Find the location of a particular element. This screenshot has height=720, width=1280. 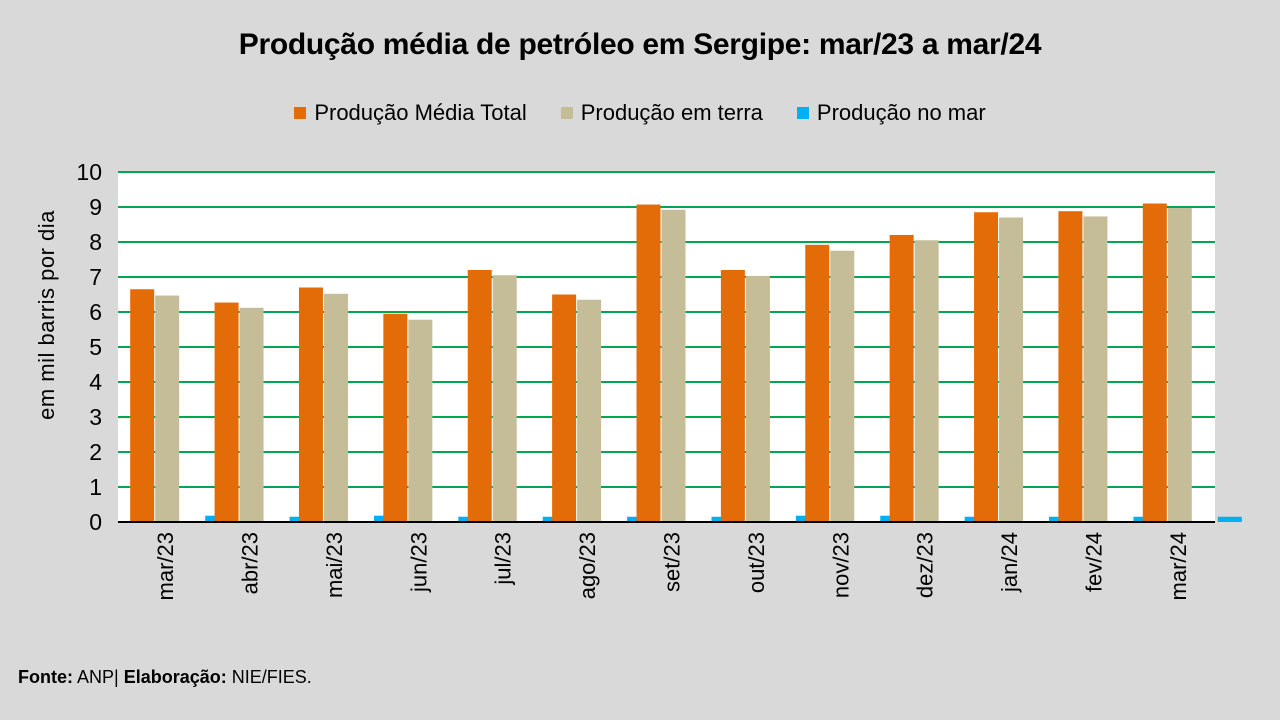

x-tick-label: abr/23 is located at coordinates (250, 563).